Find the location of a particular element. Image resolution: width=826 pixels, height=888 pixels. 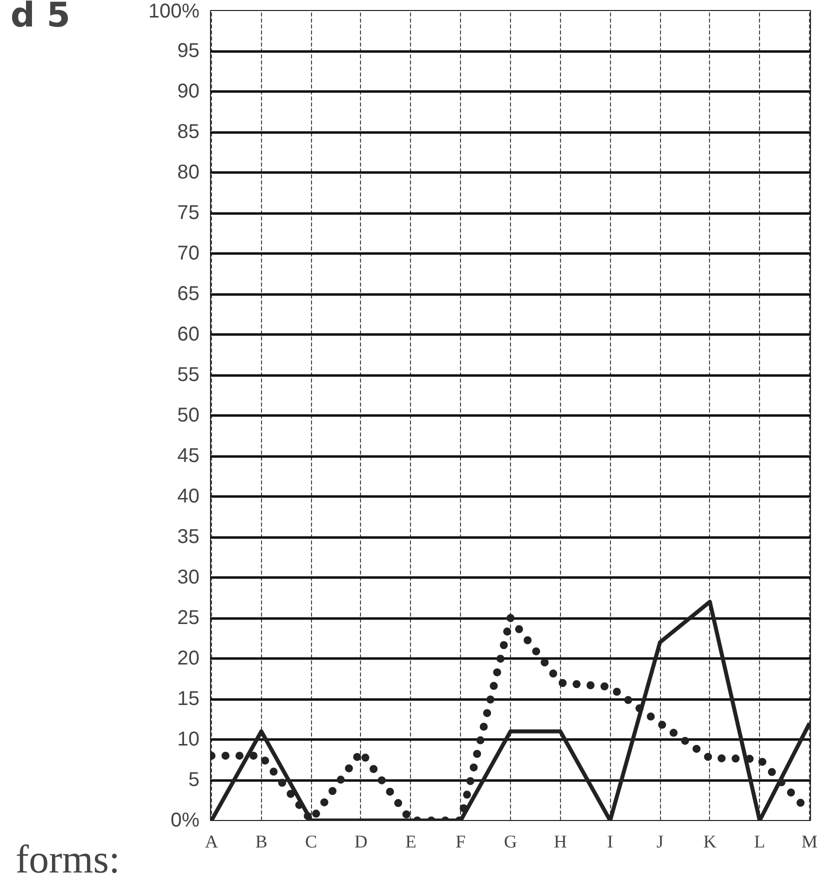

x-tick-label: H is located at coordinates (560, 842).